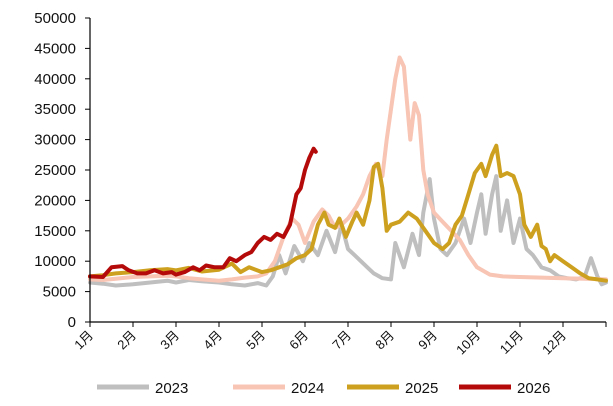 This screenshot has width=613, height=406. I want to click on x-tick-label: 11月, so click(511, 342).